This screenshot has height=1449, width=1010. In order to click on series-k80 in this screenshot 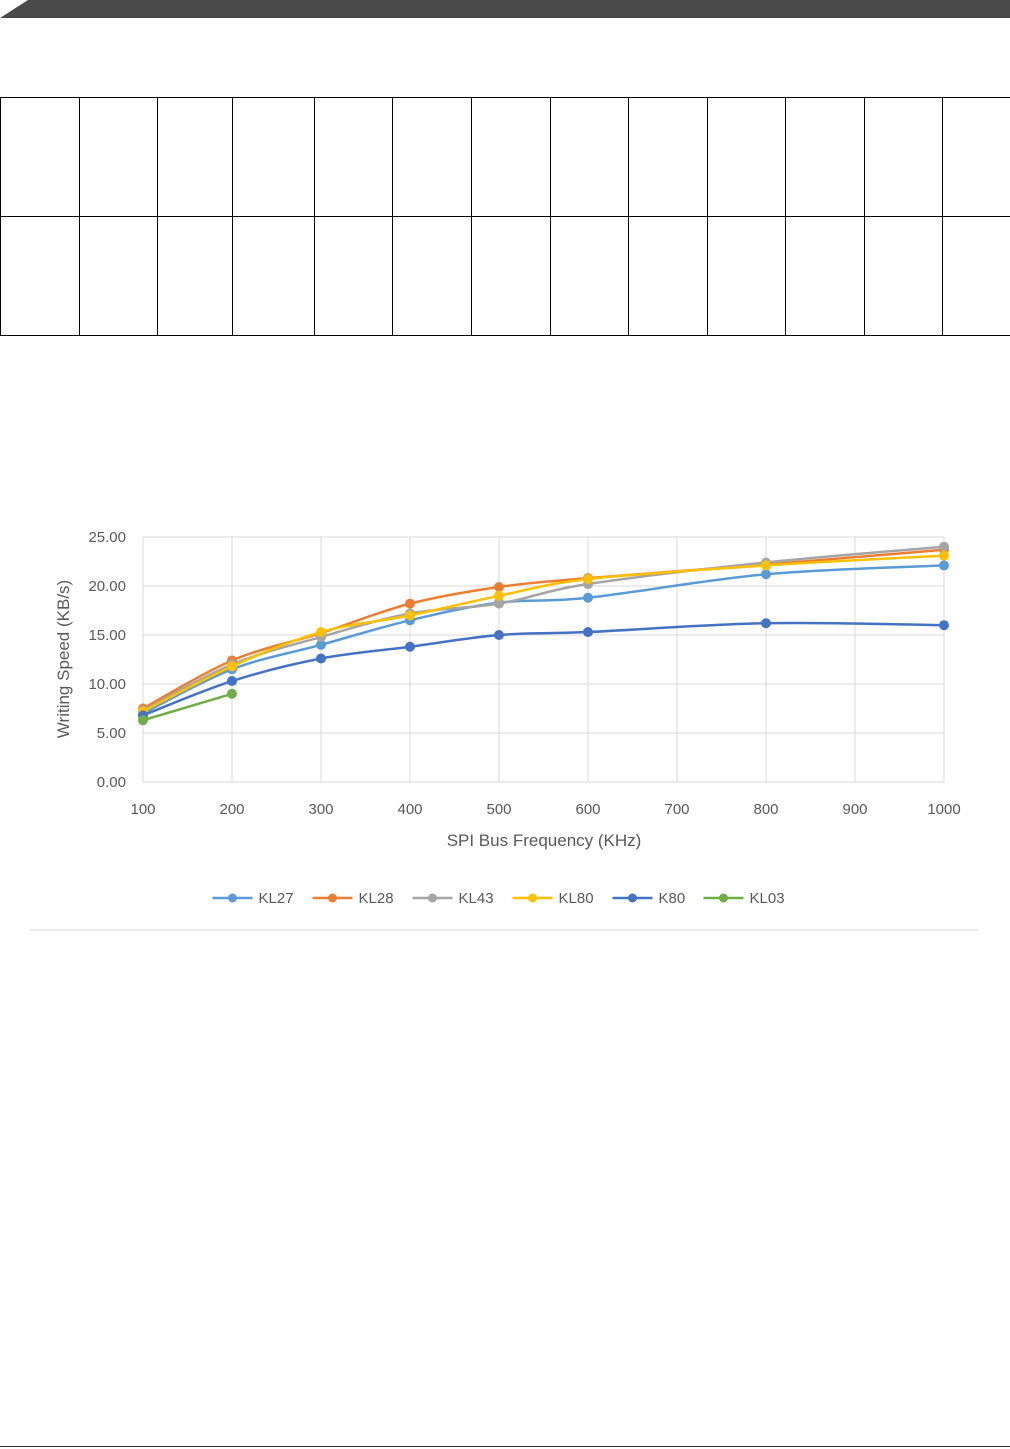, I will do `click(543, 669)`.